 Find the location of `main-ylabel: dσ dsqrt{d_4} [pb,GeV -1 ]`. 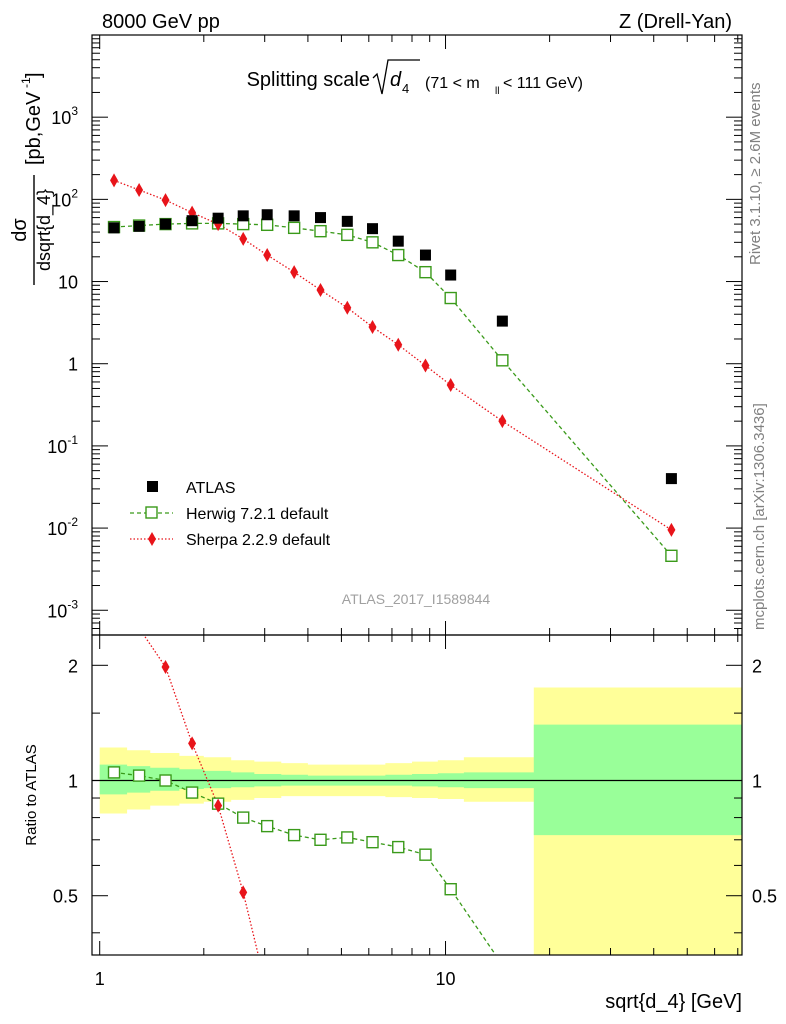

main-ylabel: dσ dsqrt{d_4} [pb,GeV -1 ] is located at coordinates (32, 178).